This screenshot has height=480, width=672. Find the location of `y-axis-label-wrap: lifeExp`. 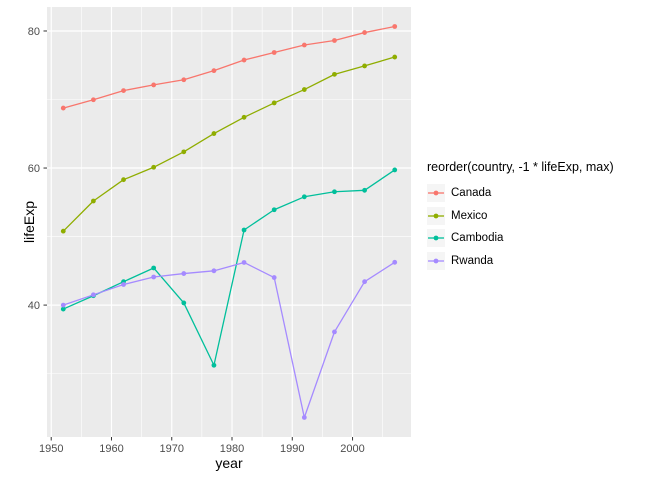

y-axis-label-wrap: lifeExp is located at coordinates (29, 222).